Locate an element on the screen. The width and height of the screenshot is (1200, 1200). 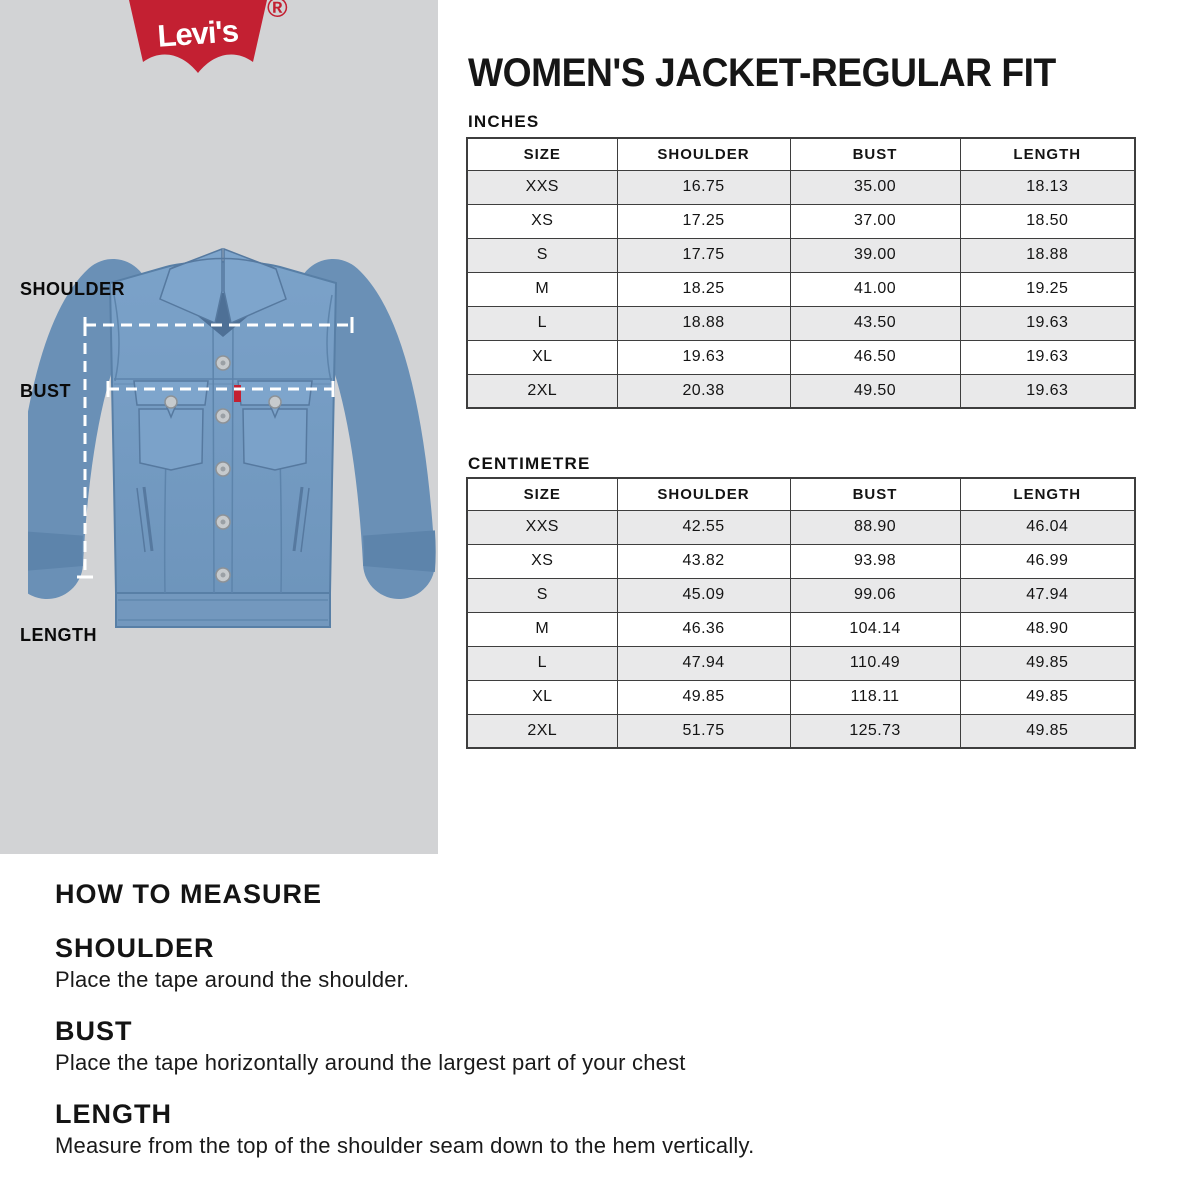
size-cell: 18.50 is located at coordinates (1047, 221).